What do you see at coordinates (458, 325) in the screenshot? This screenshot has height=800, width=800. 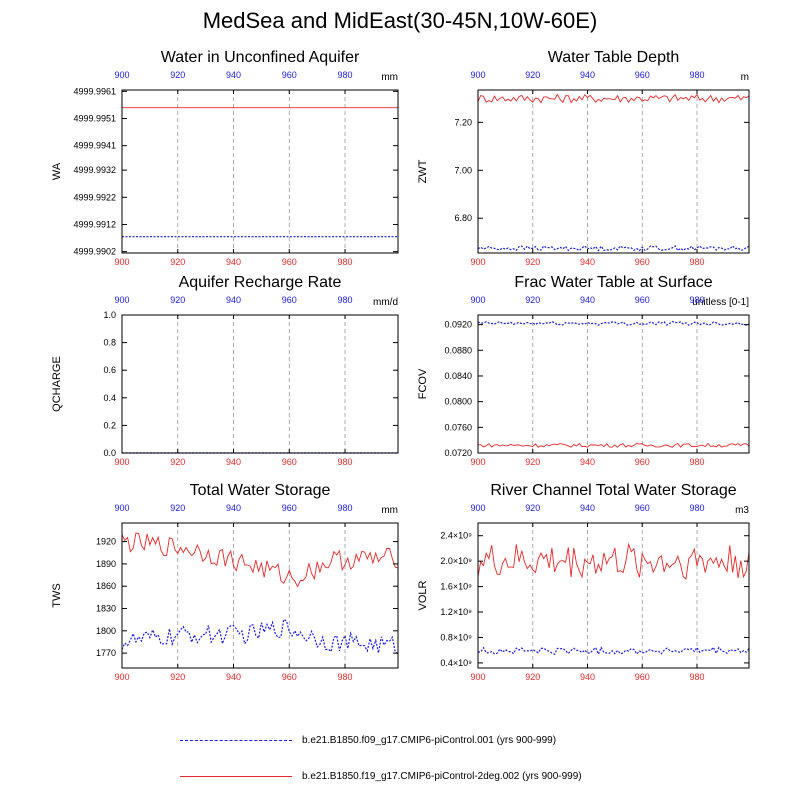 I see `y-tick-label: 0.0920` at bounding box center [458, 325].